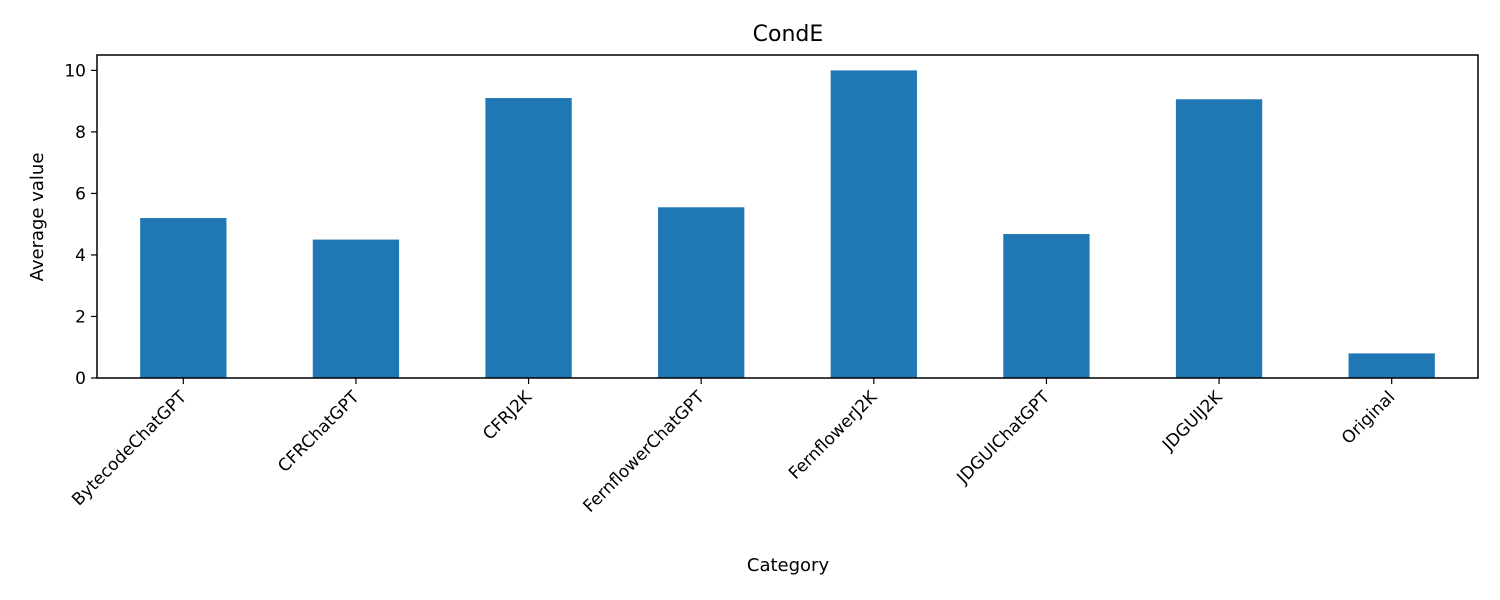 The height and width of the screenshot is (600, 1500). What do you see at coordinates (507, 415) in the screenshot?
I see `x-tick-label: CFRJ2K` at bounding box center [507, 415].